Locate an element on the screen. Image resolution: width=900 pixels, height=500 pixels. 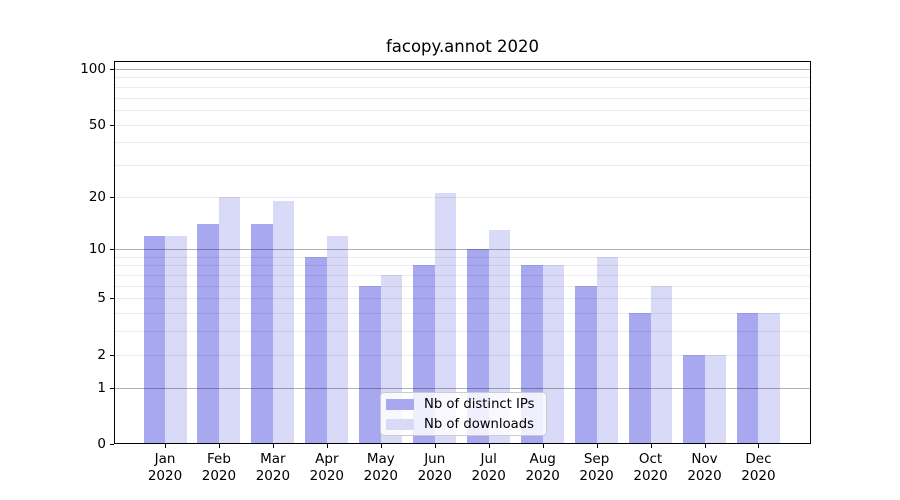
bar-distinct-ips-apr is located at coordinates (316, 350).